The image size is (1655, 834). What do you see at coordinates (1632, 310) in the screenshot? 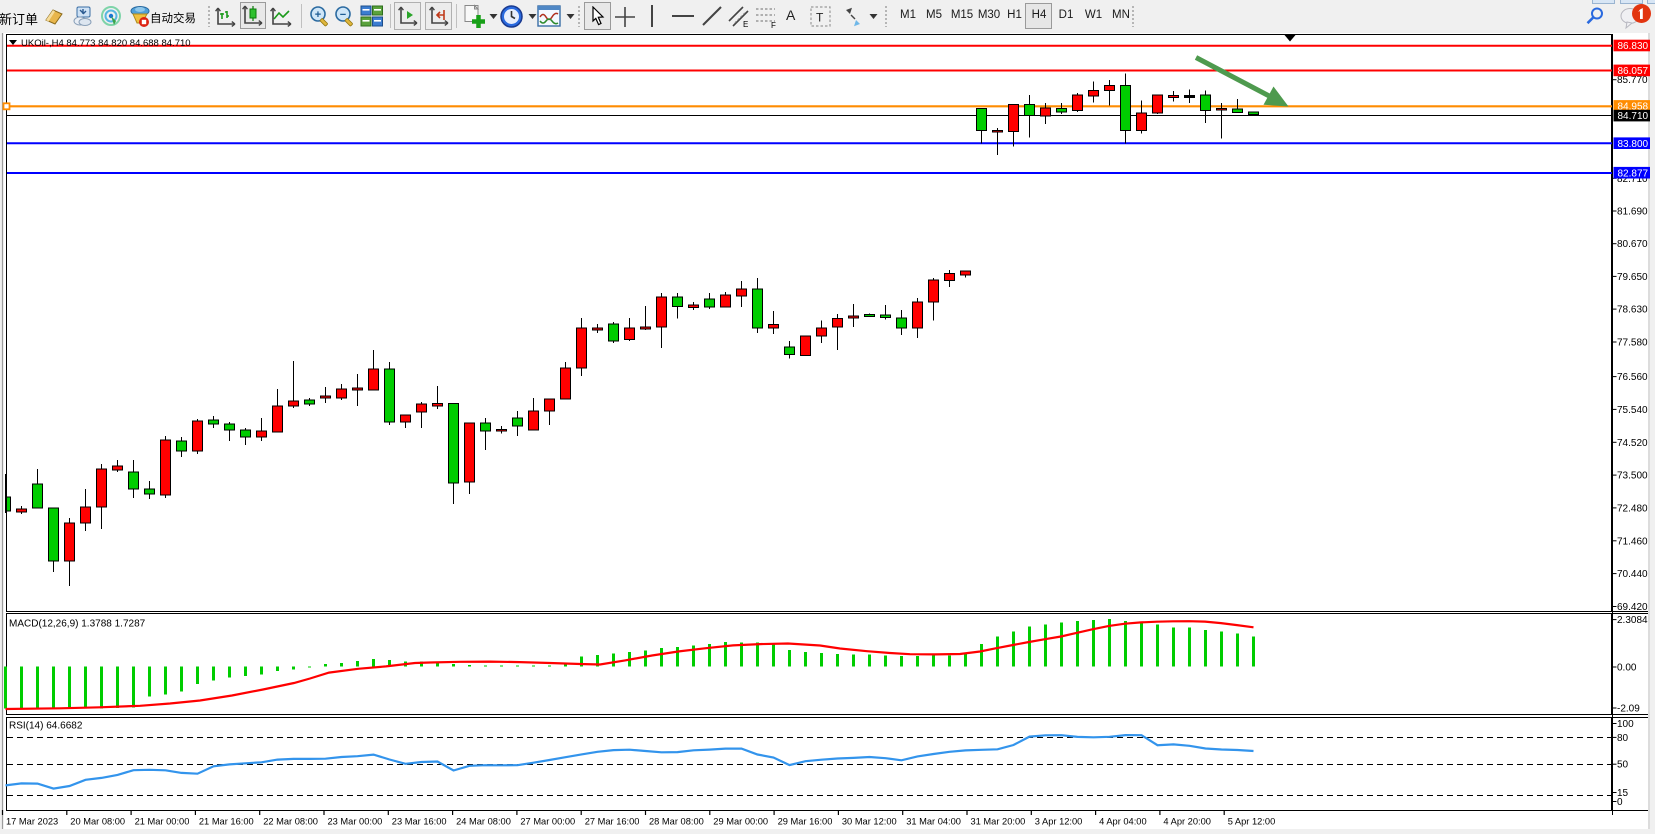
I see `svg-text: 78.630` at bounding box center [1632, 310].